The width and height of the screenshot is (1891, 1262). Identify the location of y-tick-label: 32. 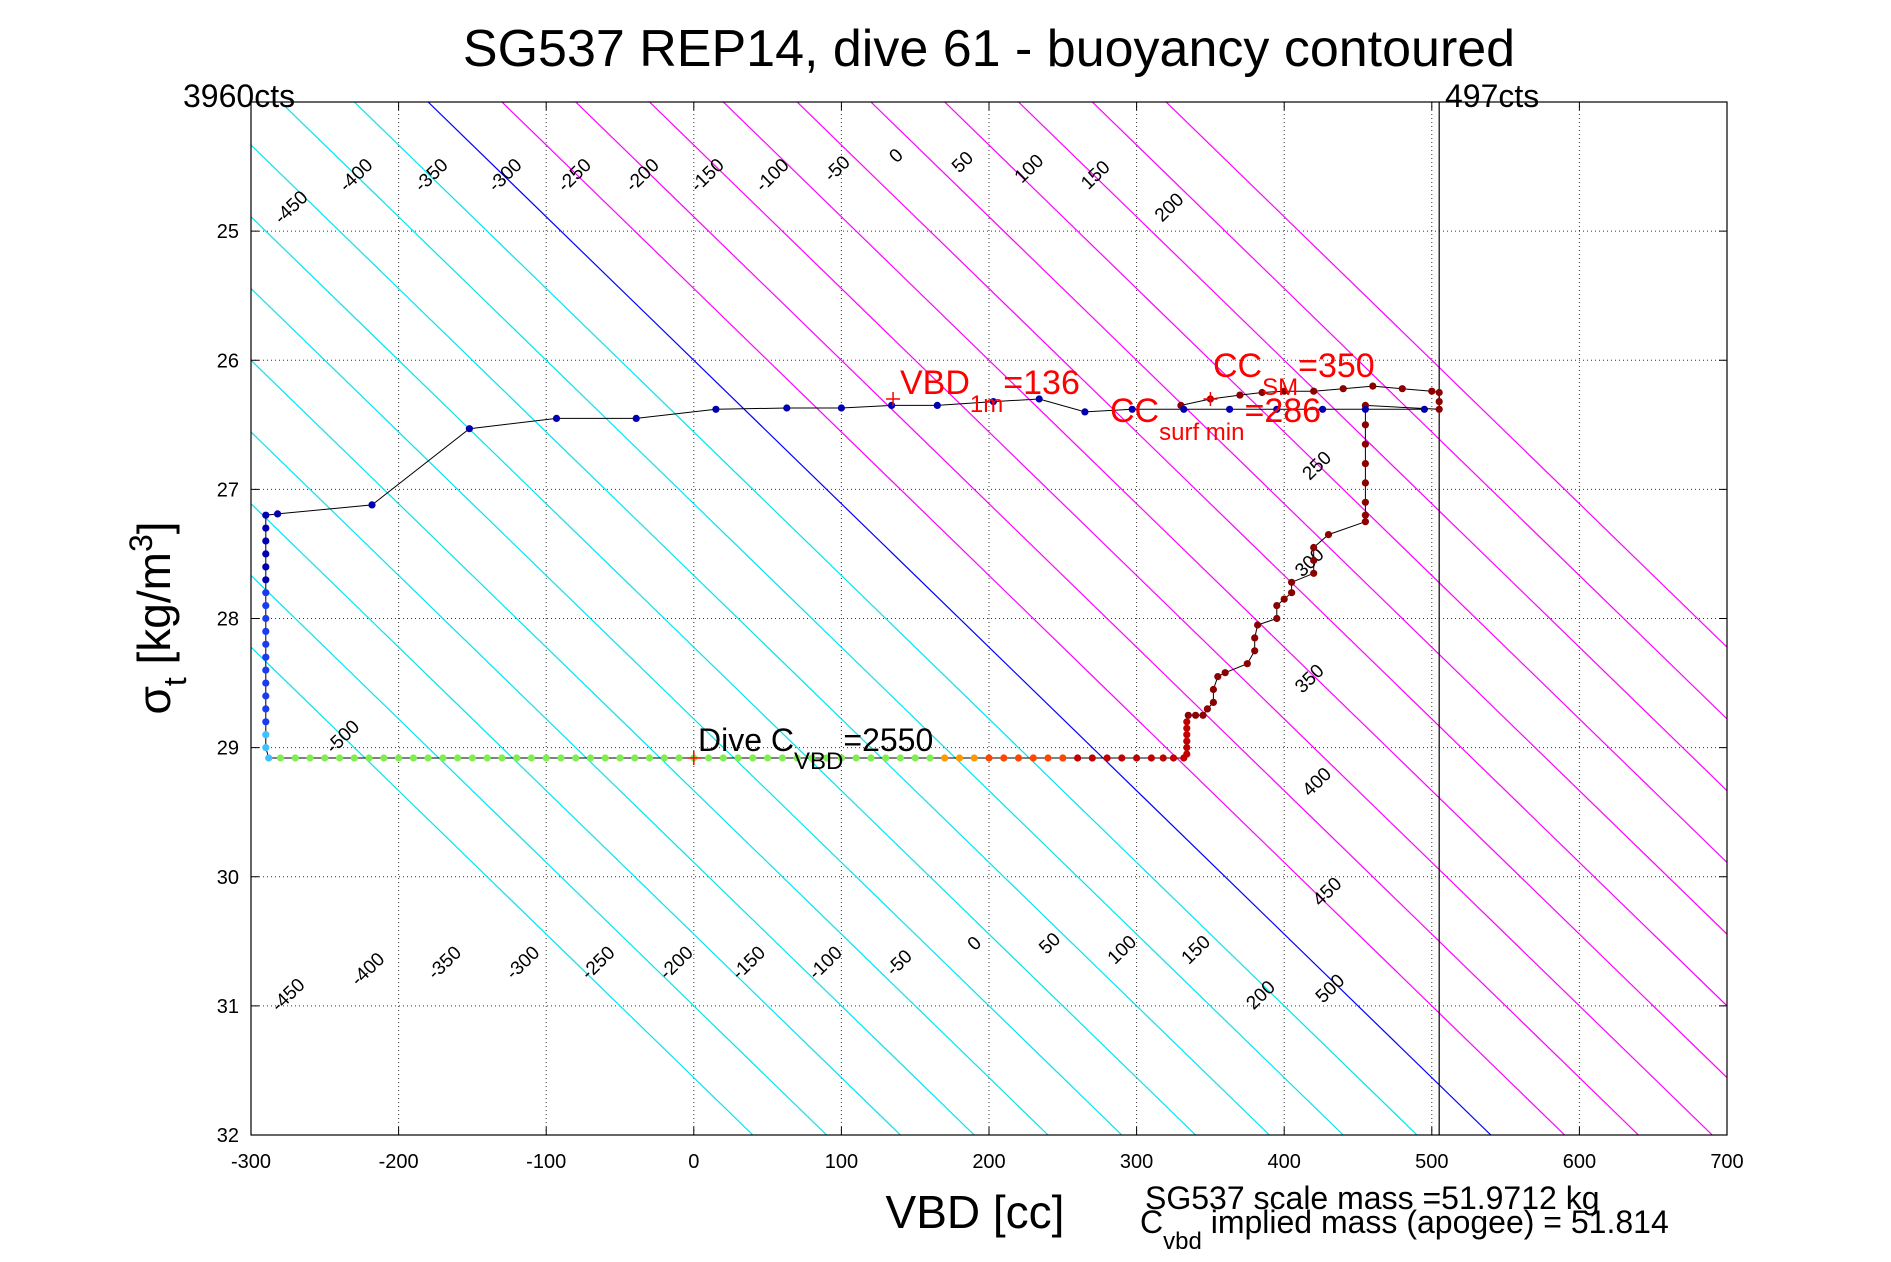
(228, 1136).